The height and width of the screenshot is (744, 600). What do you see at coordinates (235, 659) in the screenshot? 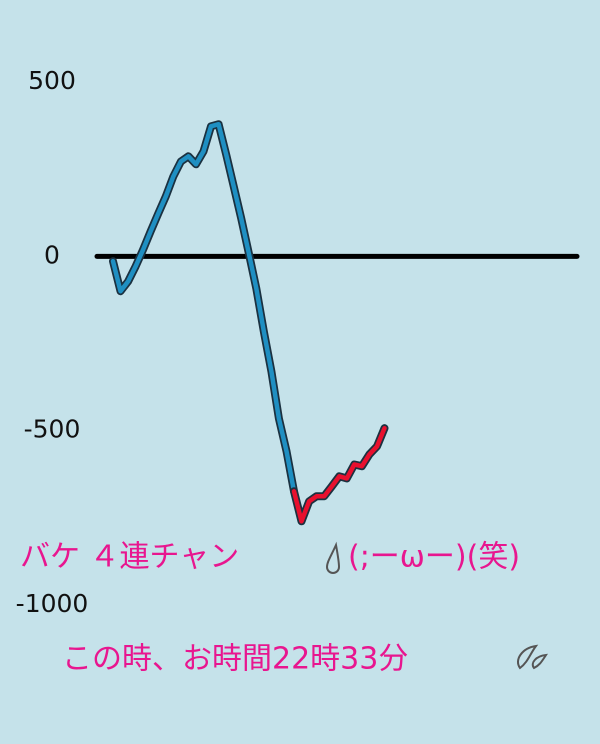
I see `annotation: この時、お時間22時33分` at bounding box center [235, 659].